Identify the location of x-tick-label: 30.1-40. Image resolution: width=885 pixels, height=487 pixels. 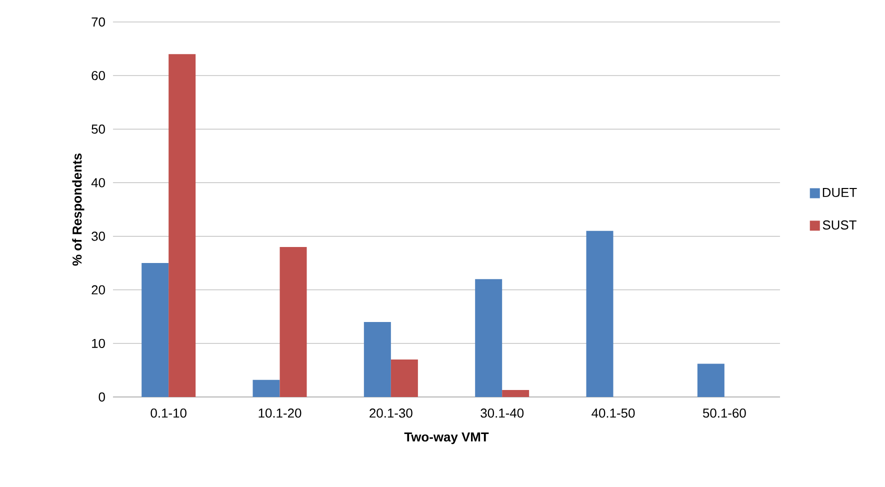
(502, 413).